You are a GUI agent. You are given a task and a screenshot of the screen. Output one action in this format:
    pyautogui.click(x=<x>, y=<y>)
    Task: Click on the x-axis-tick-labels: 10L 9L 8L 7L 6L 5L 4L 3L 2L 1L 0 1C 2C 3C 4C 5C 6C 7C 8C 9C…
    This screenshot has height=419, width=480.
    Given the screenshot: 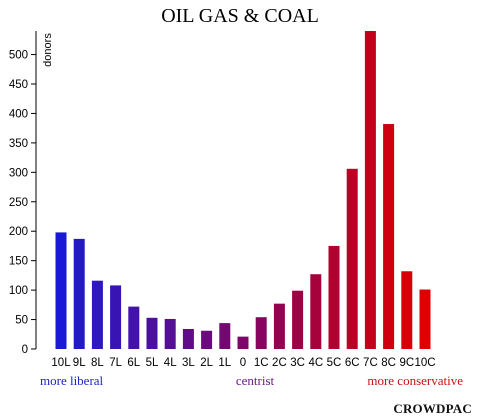 What is the action you would take?
    pyautogui.click(x=243, y=363)
    